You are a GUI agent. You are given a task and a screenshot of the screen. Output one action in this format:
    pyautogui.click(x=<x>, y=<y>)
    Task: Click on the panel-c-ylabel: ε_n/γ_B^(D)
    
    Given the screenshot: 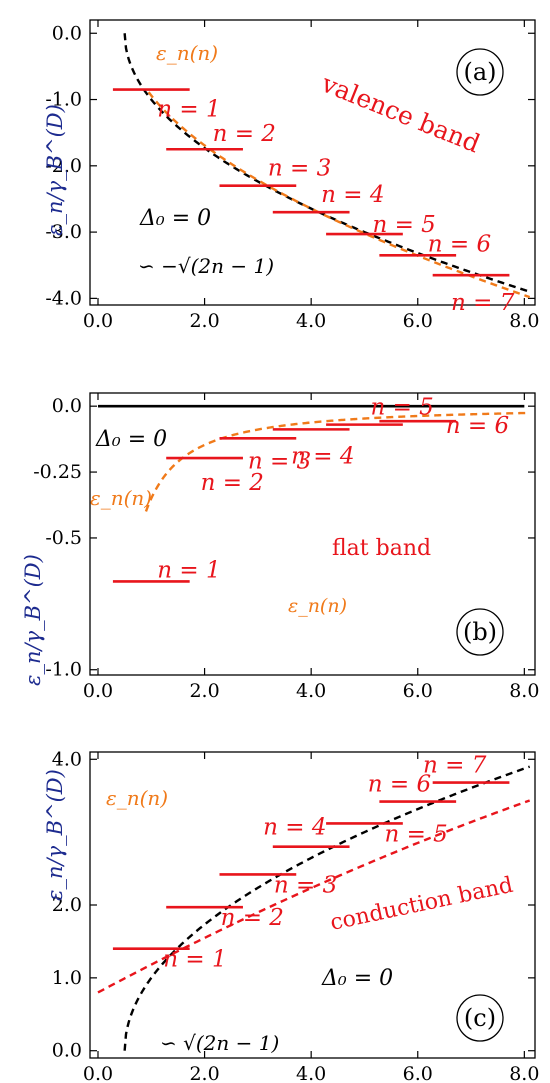 What is the action you would take?
    pyautogui.click(x=55, y=835)
    